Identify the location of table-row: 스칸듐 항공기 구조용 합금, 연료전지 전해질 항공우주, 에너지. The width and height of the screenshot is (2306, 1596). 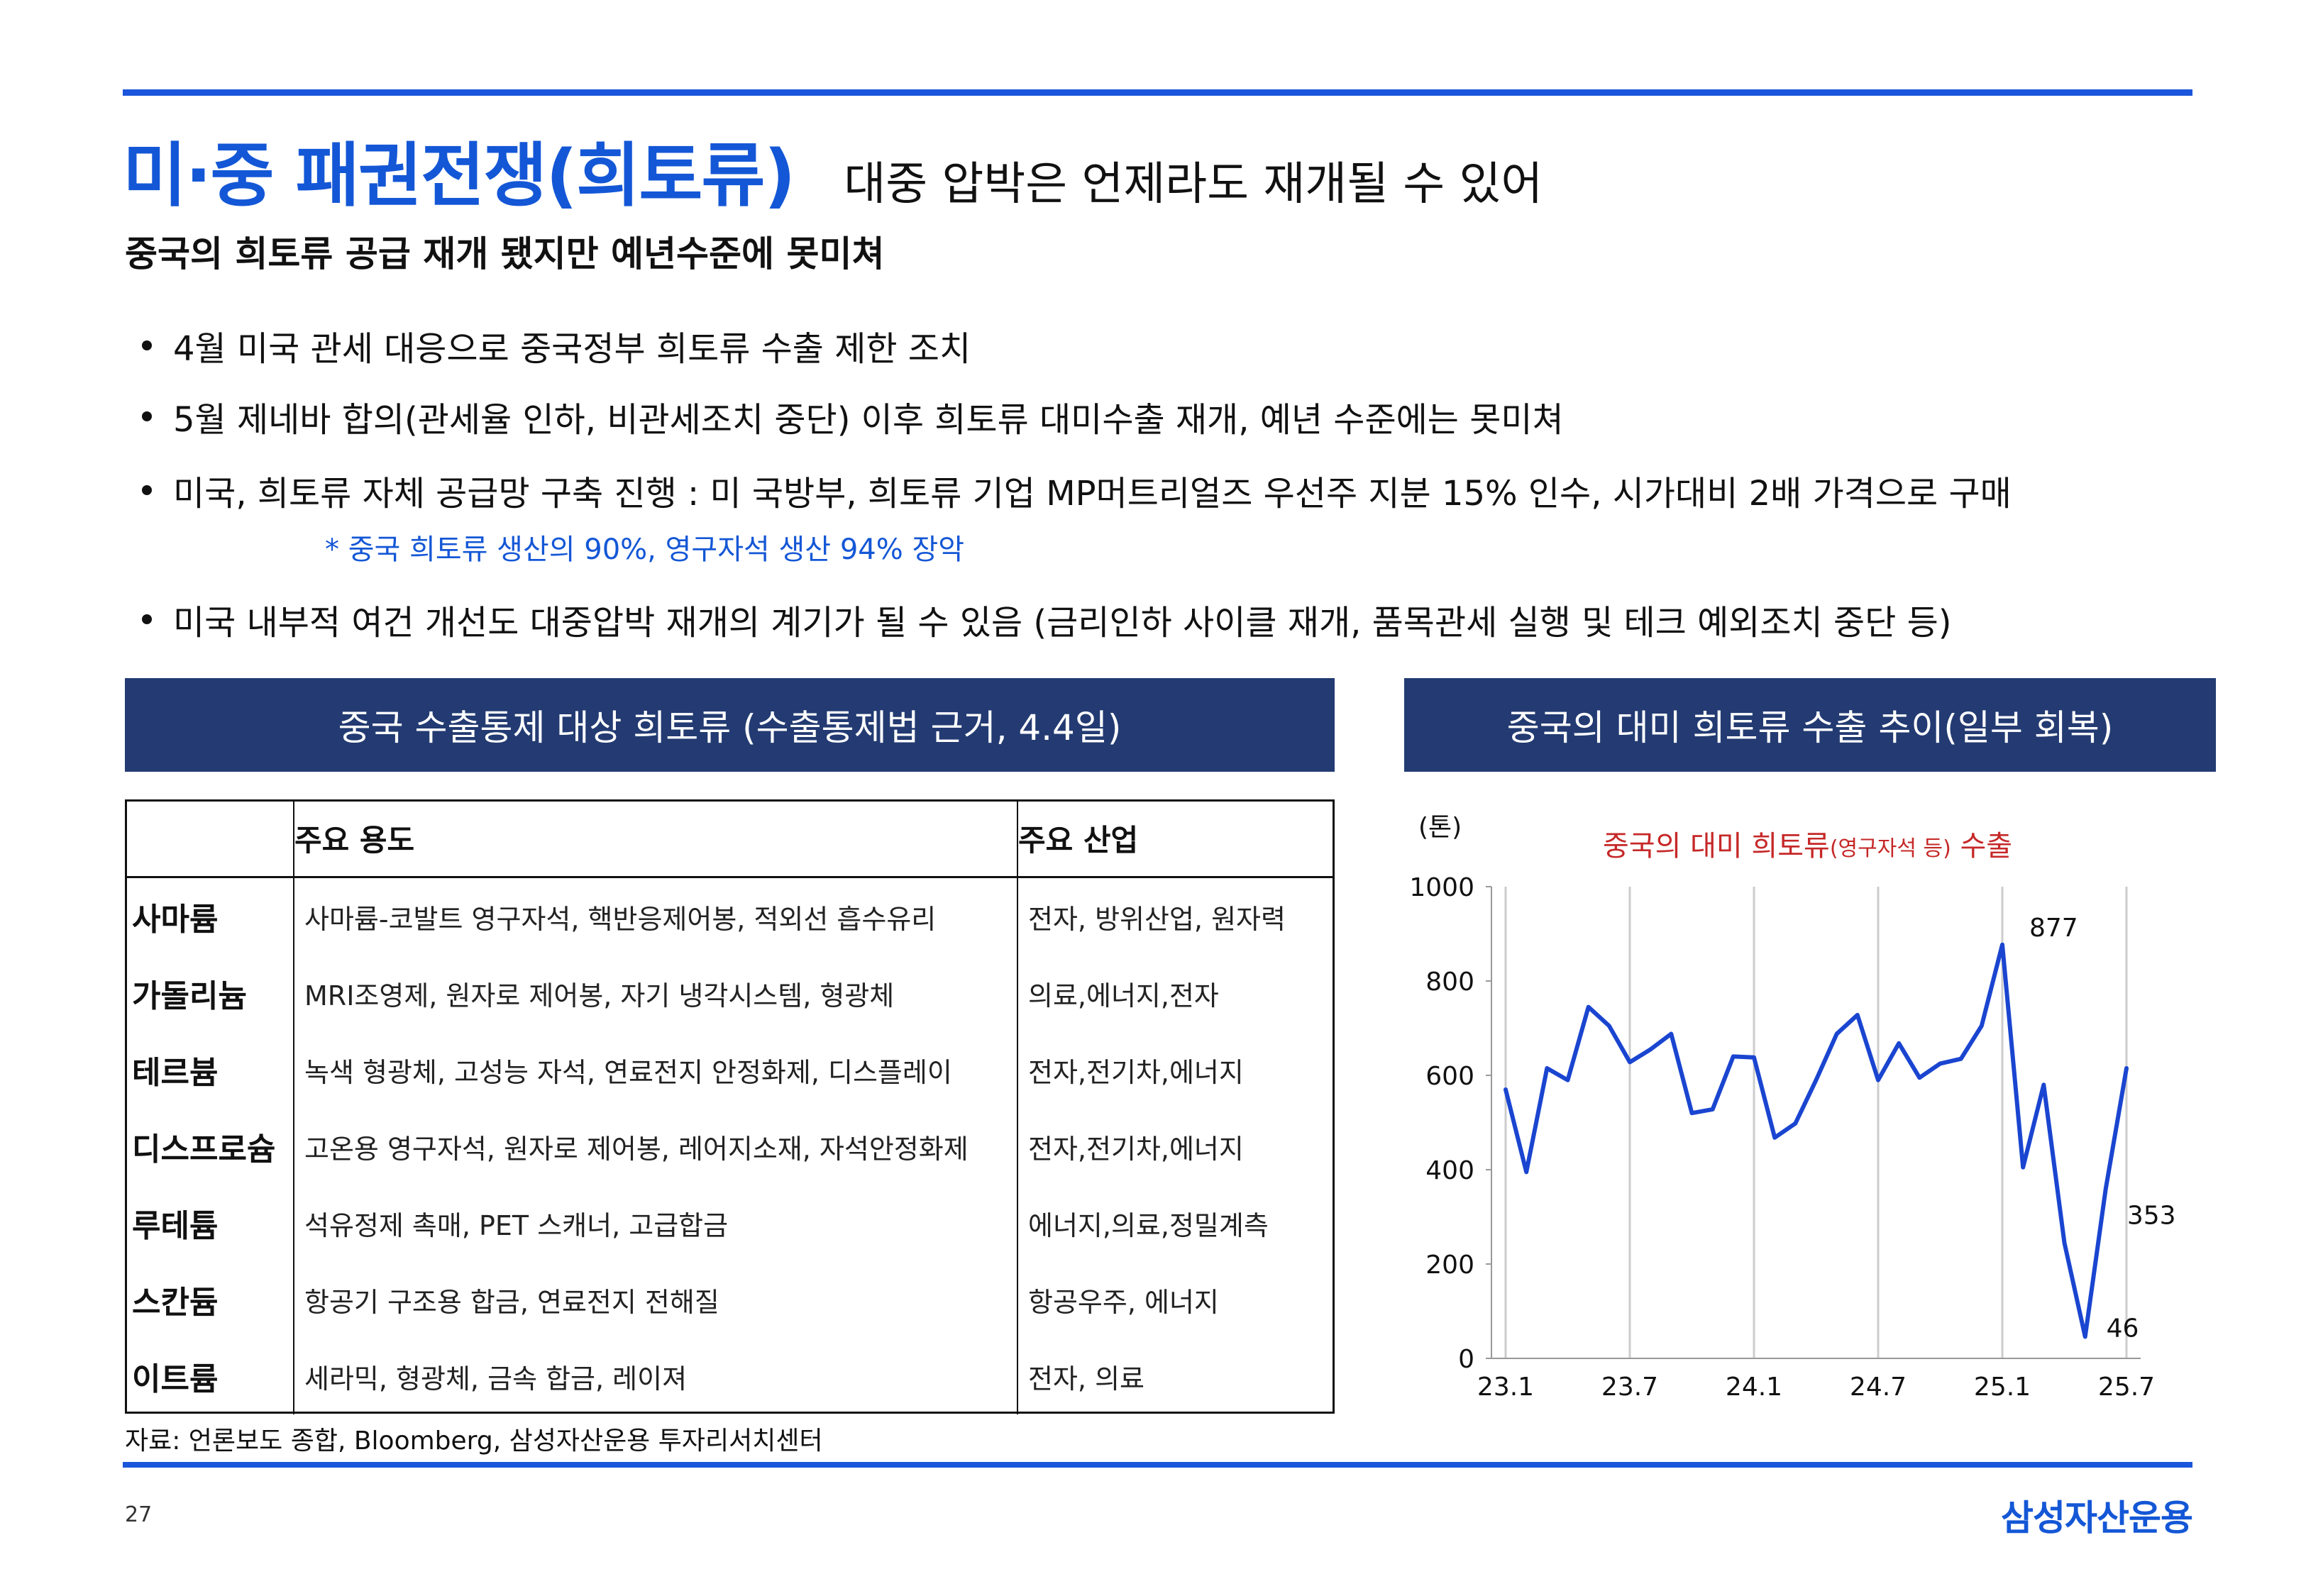
(730, 1299).